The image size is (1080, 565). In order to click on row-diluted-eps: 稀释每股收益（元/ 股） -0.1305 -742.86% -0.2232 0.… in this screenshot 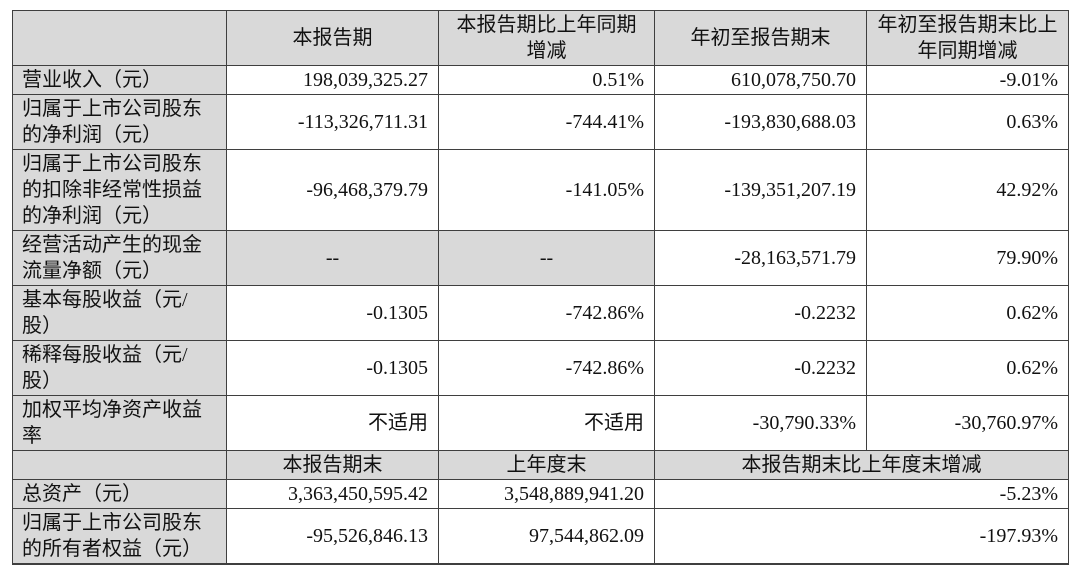, I will do `click(540, 368)`.